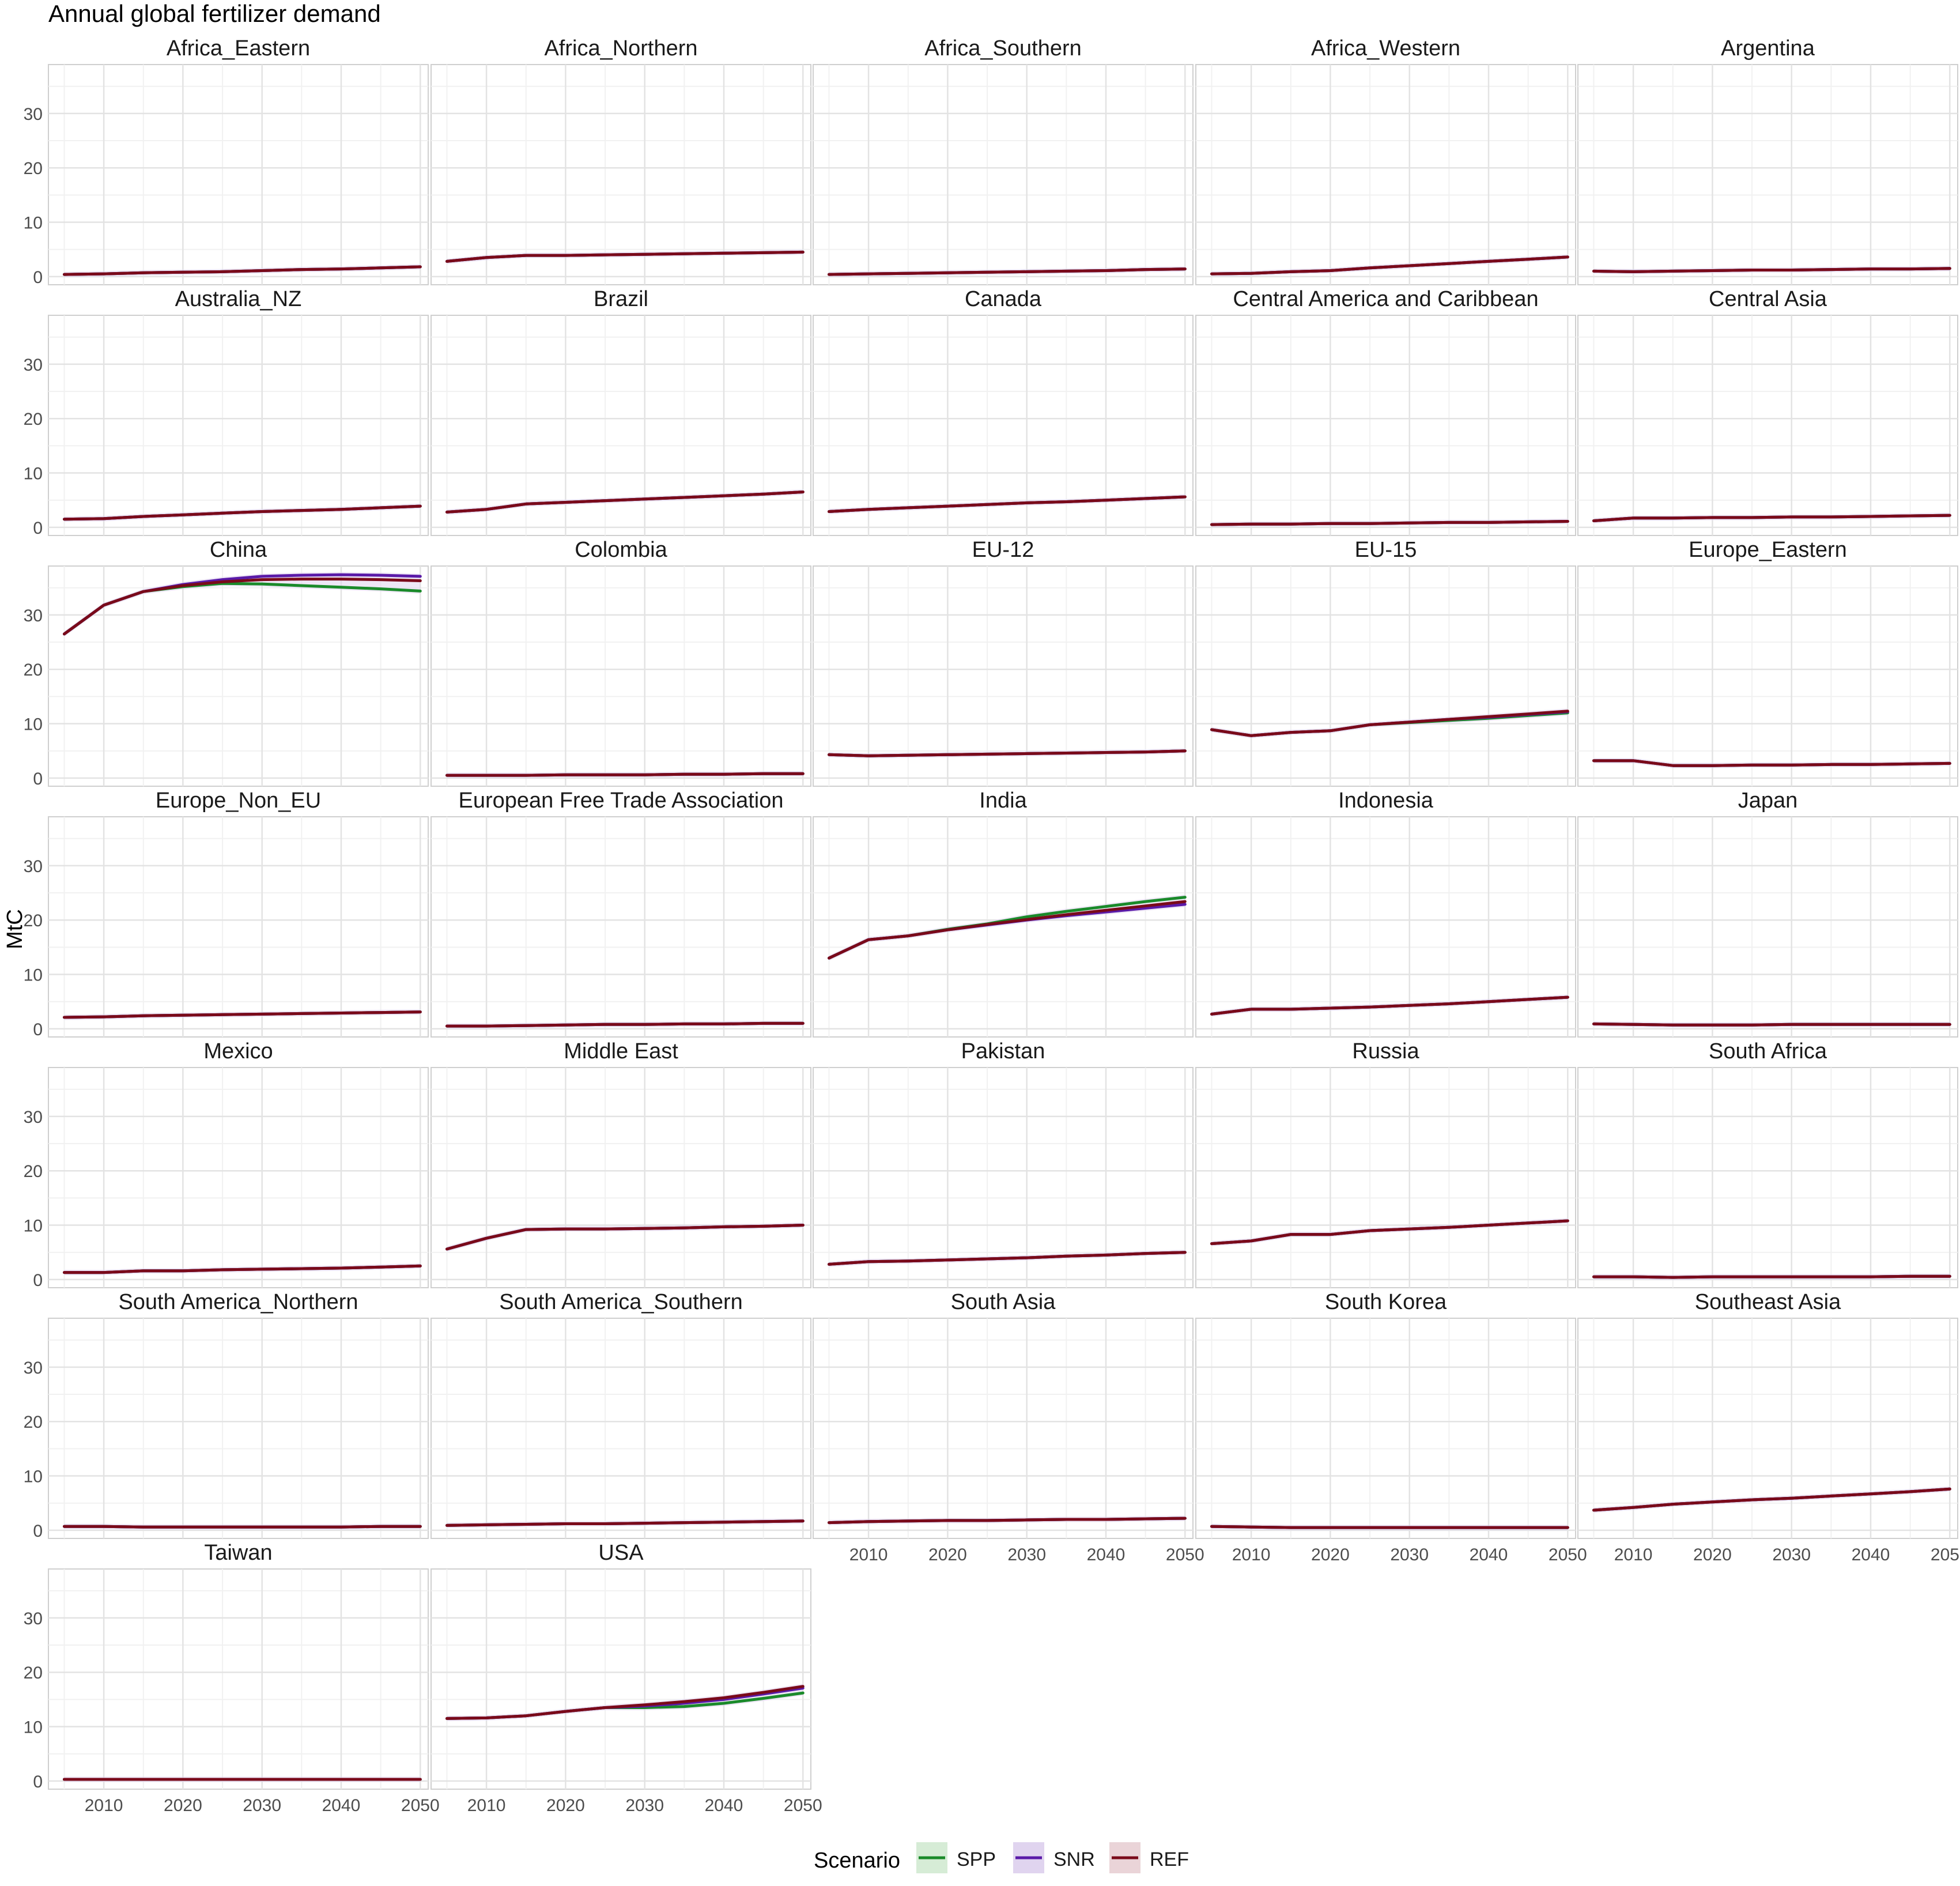 This screenshot has height=1886, width=1960. Describe the element at coordinates (1386, 550) in the screenshot. I see `panel-title: EU-15` at that location.